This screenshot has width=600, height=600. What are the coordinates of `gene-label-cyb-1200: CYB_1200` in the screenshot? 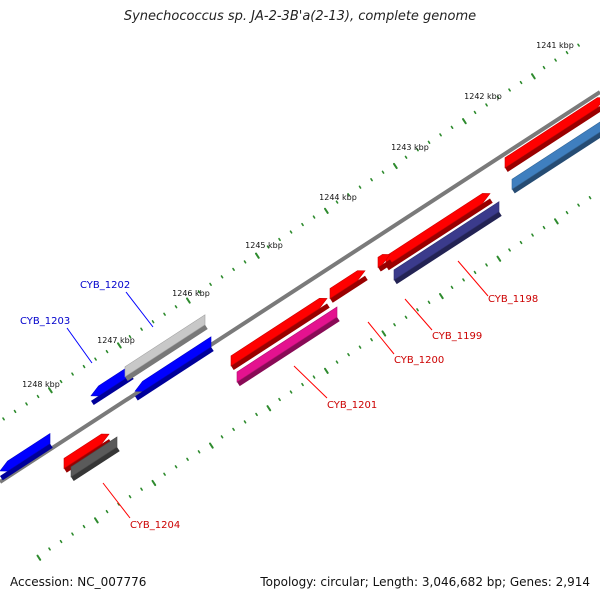 It's located at (419, 360).